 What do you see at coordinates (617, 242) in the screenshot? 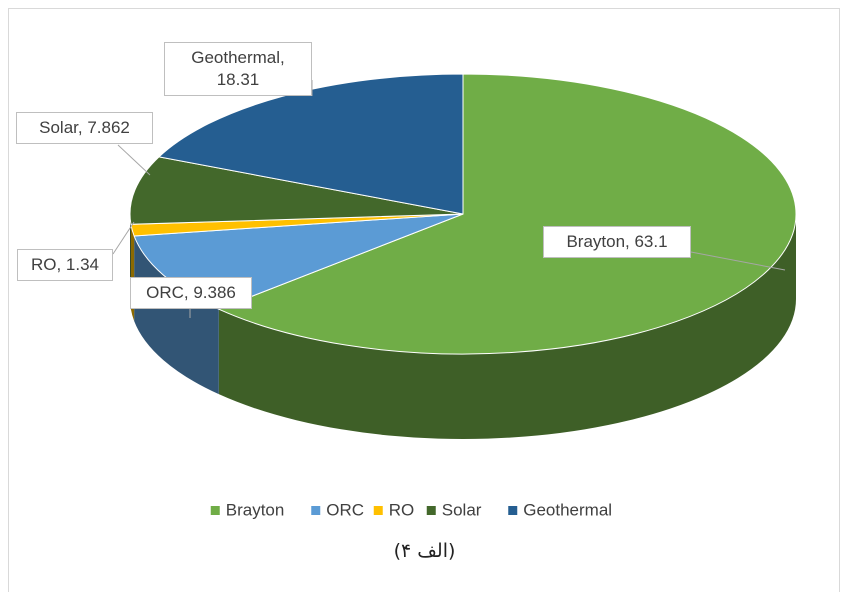
I see `data-label: Brayton, 63.1` at bounding box center [617, 242].